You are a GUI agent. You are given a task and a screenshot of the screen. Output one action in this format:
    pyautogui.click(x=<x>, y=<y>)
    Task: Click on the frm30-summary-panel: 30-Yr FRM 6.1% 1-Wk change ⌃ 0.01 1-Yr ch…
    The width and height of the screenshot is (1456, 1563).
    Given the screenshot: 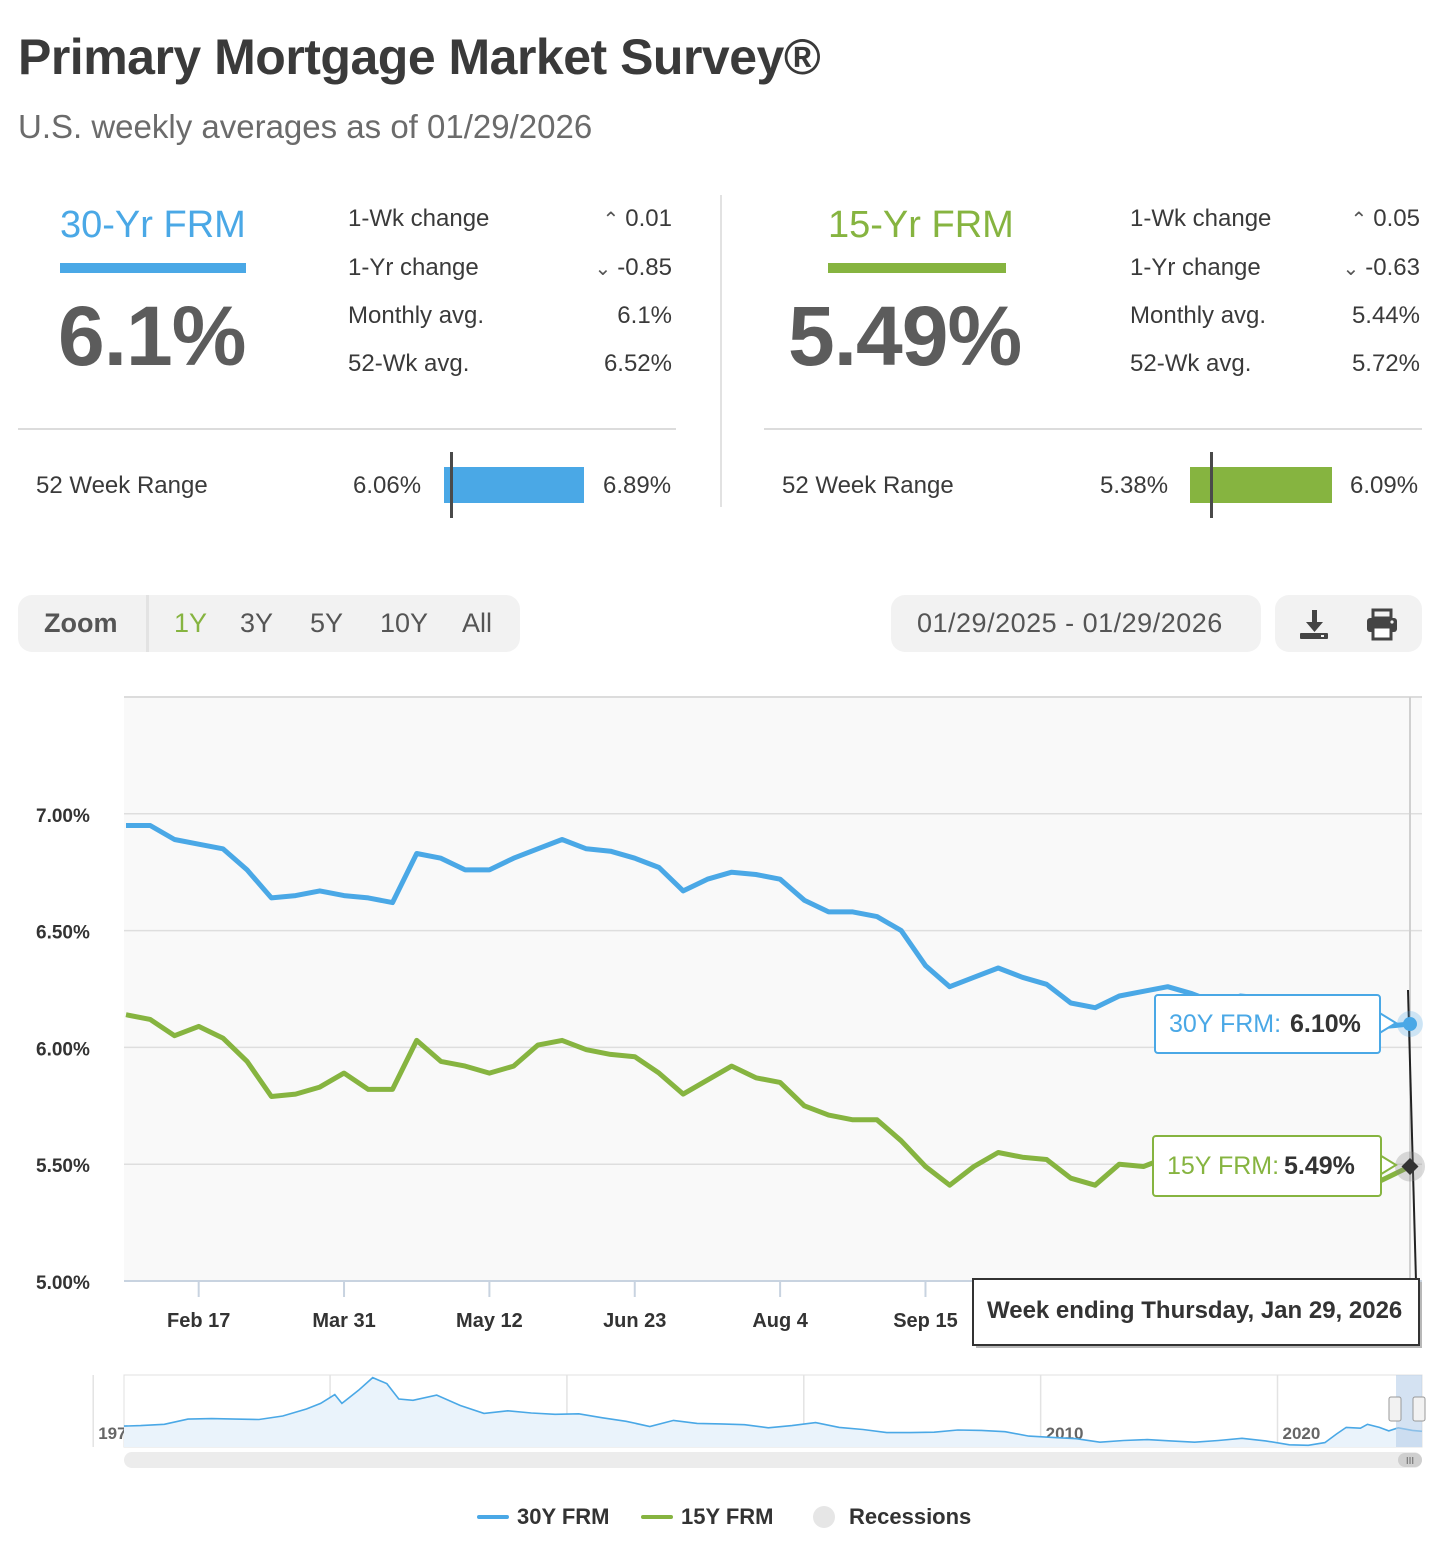 What is the action you would take?
    pyautogui.click(x=348, y=355)
    